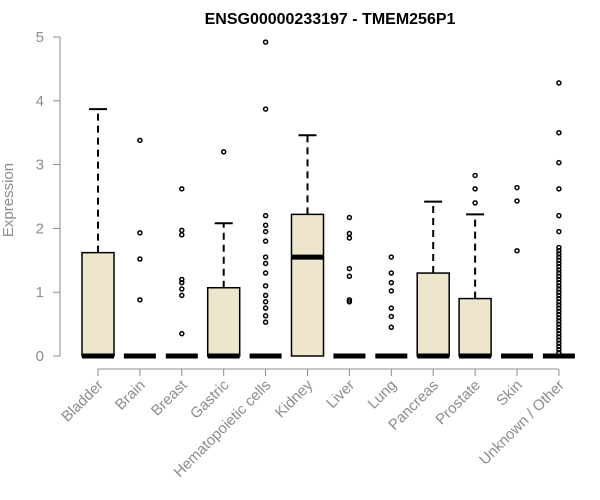 The height and width of the screenshot is (500, 600). Describe the element at coordinates (40, 37) in the screenshot. I see `y-tick-label: 5` at that location.